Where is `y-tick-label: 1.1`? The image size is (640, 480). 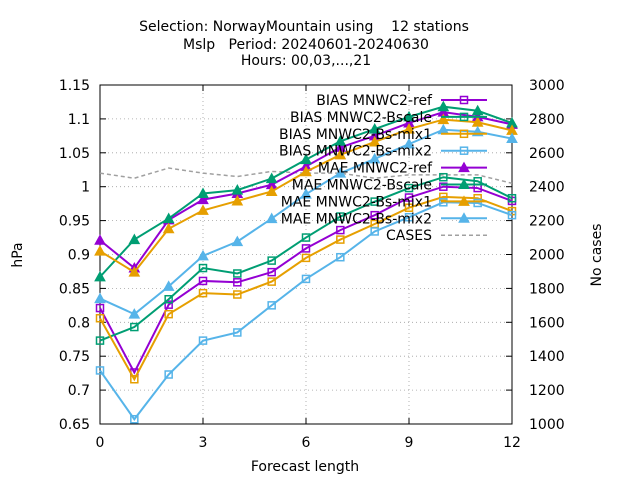
y-tick-label: 1.1 is located at coordinates (79, 120).